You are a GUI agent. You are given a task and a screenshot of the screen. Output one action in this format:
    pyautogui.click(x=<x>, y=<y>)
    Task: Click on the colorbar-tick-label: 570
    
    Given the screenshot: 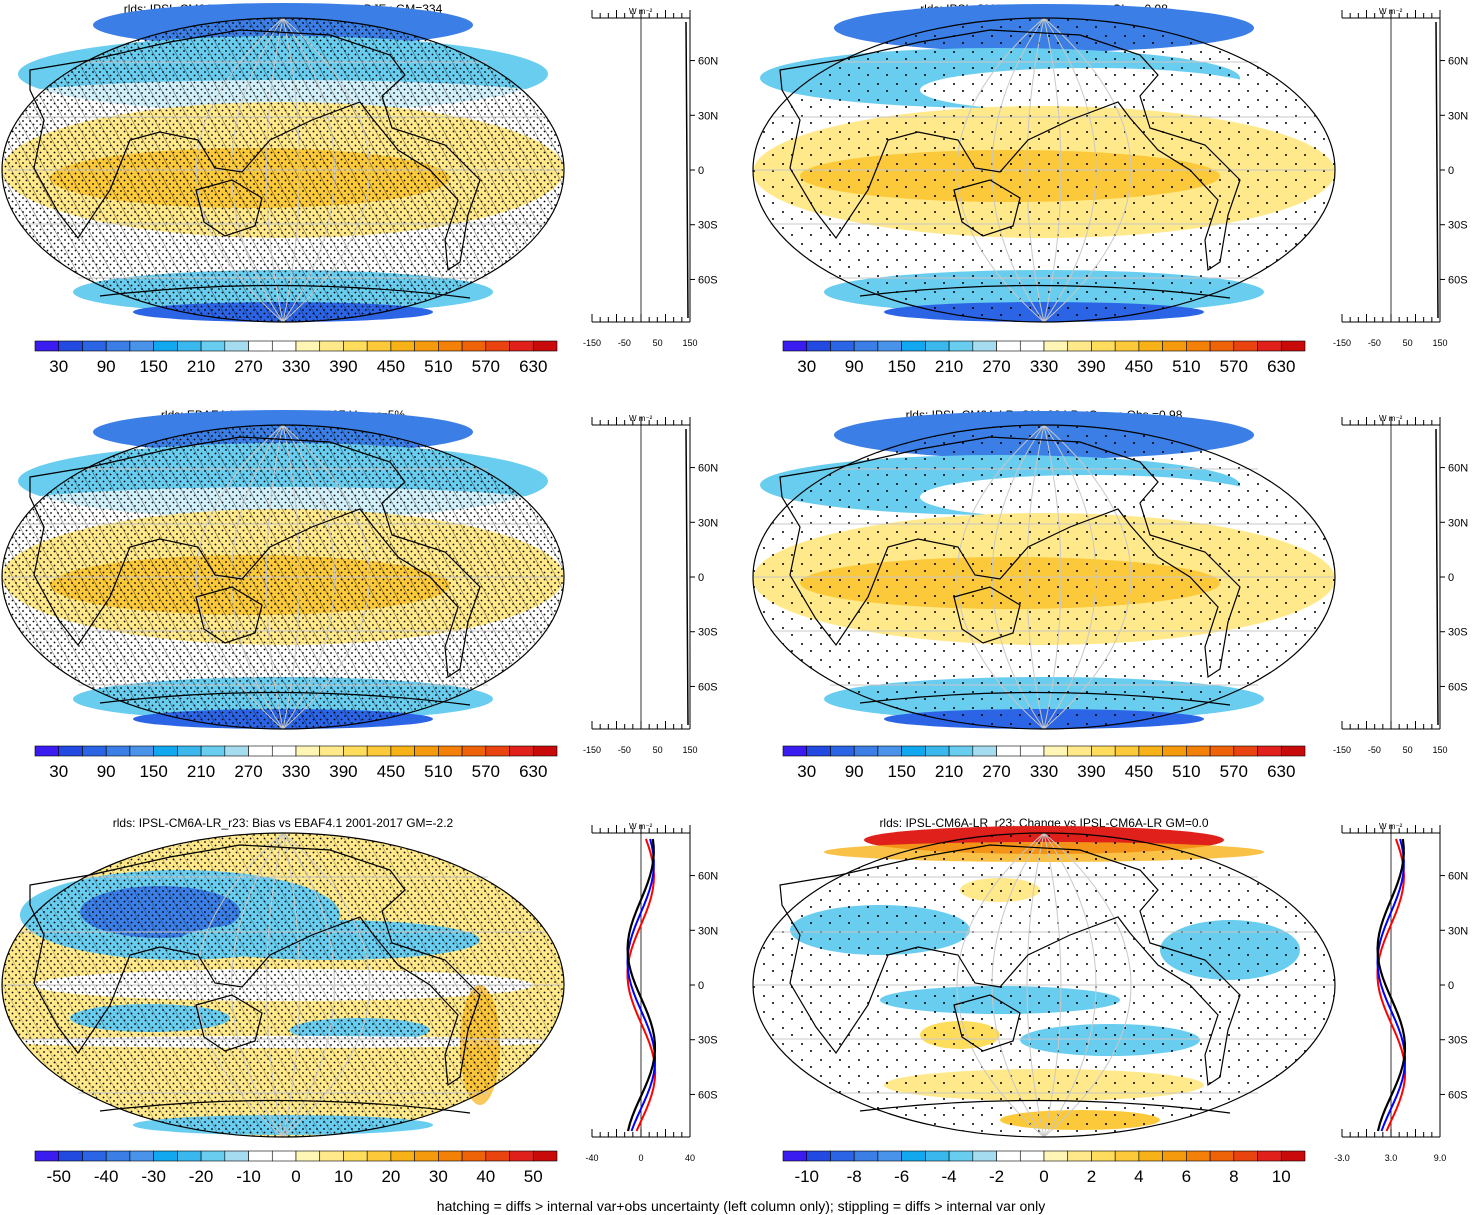 What is the action you would take?
    pyautogui.click(x=1234, y=771)
    